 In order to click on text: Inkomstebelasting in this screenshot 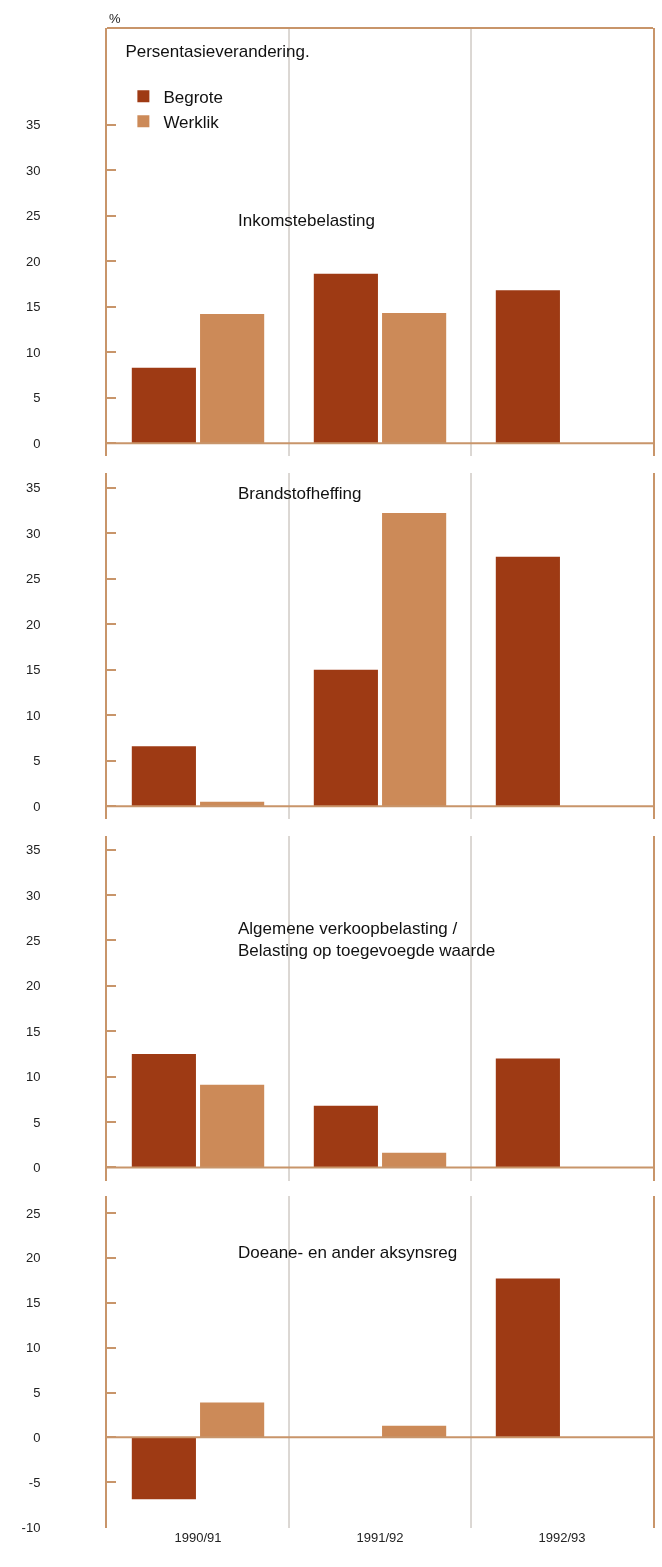, I will do `click(307, 220)`.